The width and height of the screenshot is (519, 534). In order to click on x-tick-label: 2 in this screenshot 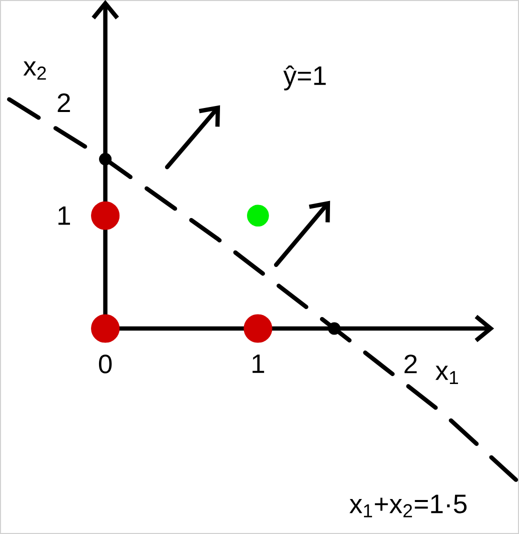, I will do `click(410, 364)`.